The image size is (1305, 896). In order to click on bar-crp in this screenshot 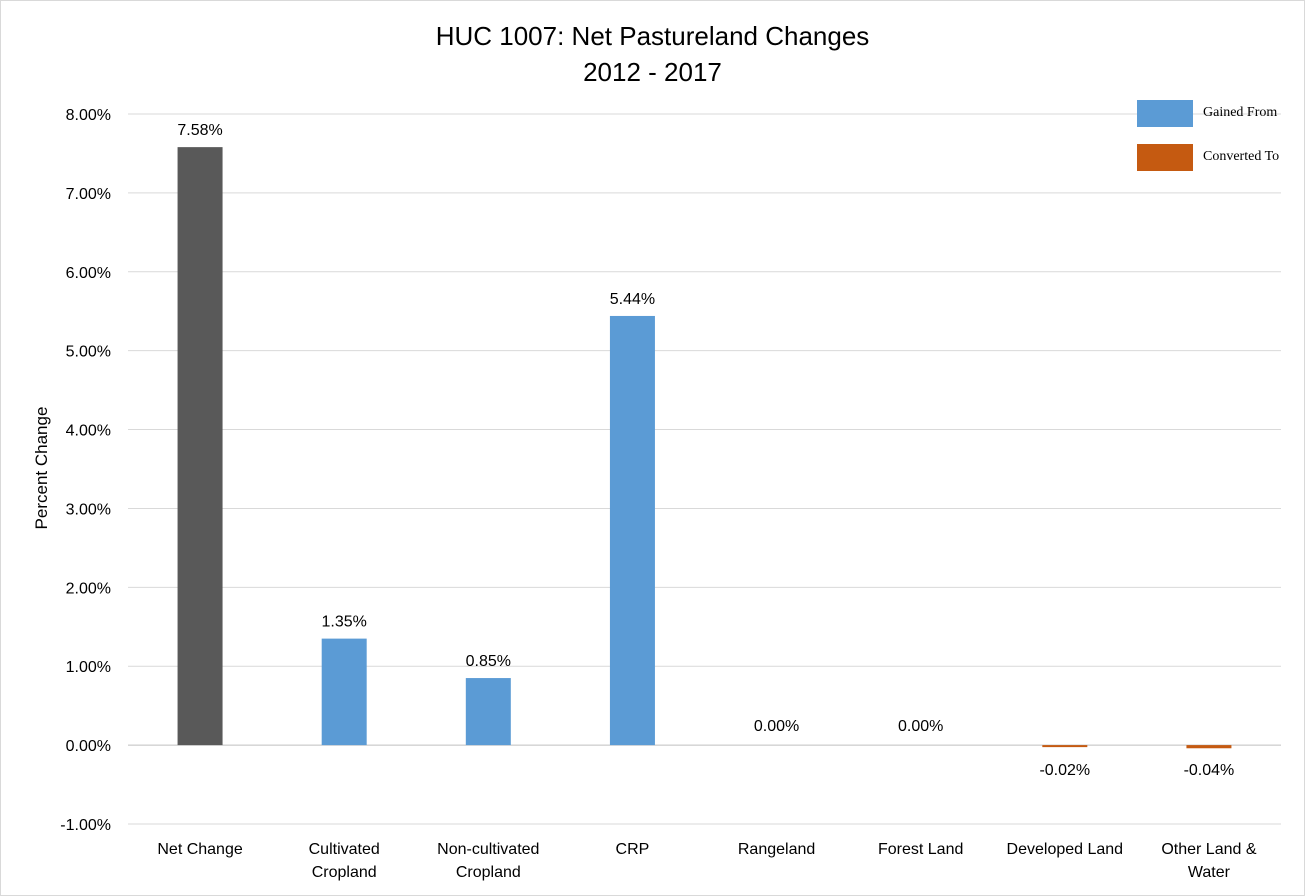, I will do `click(632, 530)`.